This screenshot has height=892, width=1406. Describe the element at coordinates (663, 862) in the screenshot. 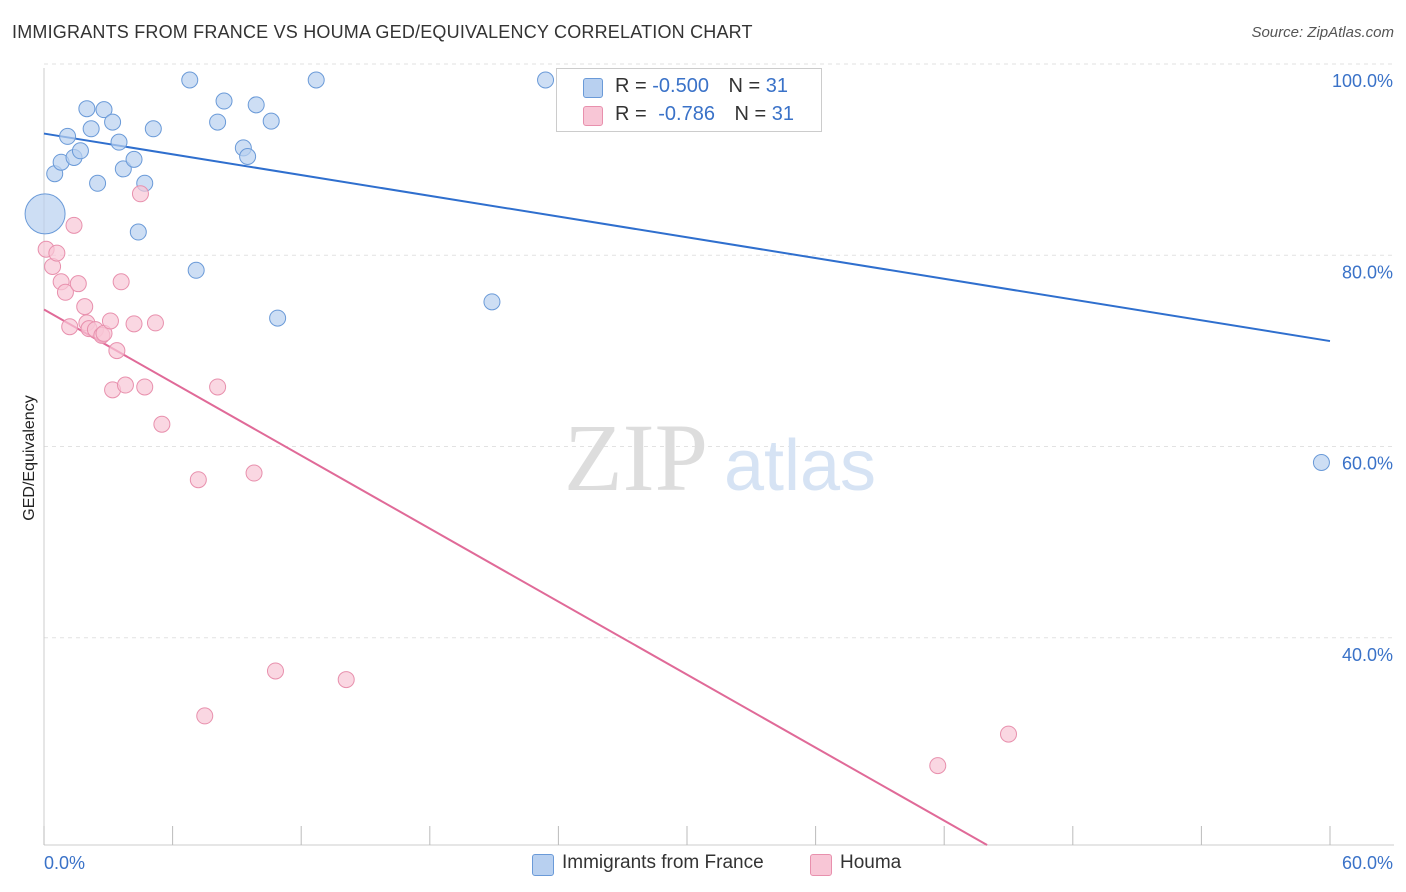

I see `bottom-legend-label-france: Immigrants from France` at that location.